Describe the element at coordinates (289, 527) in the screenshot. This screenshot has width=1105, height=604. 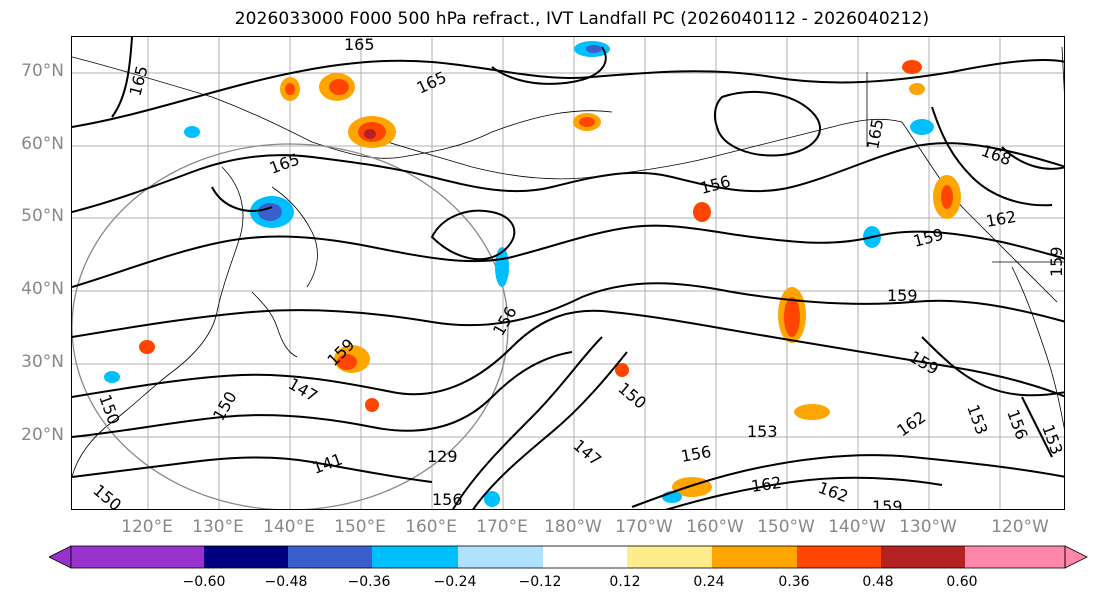
I see `lon-label-140e: 140°E` at that location.